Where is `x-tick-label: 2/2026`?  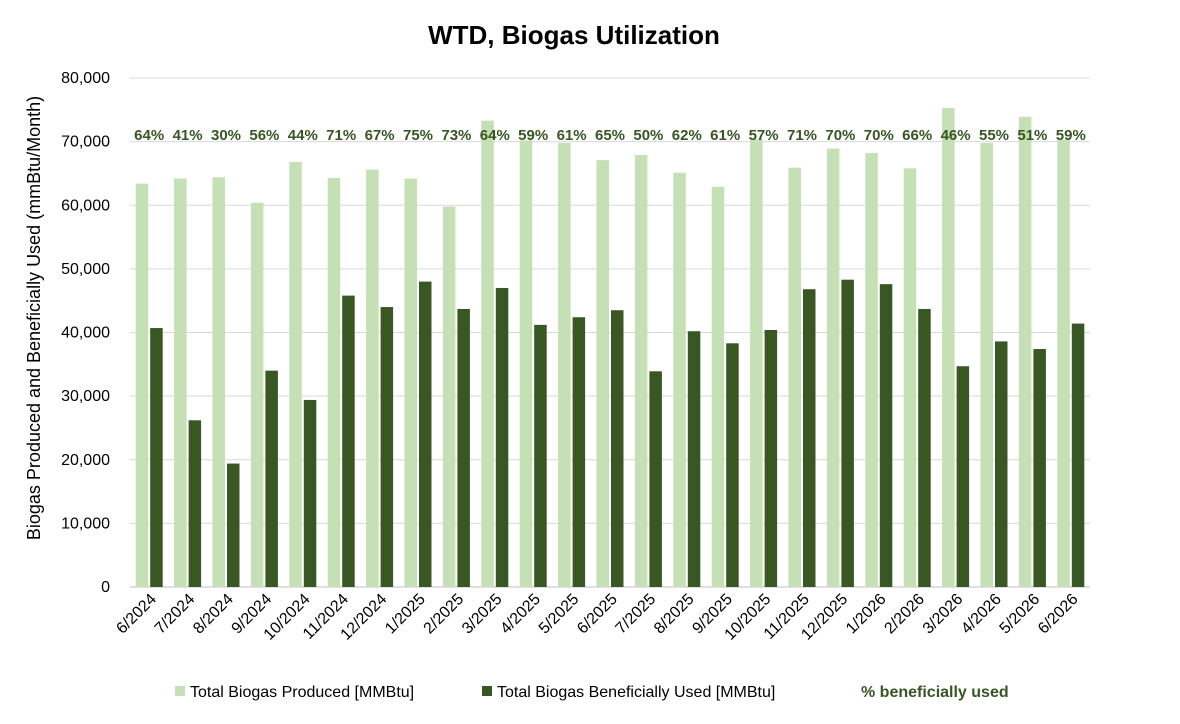 x-tick-label: 2/2026 is located at coordinates (904, 614).